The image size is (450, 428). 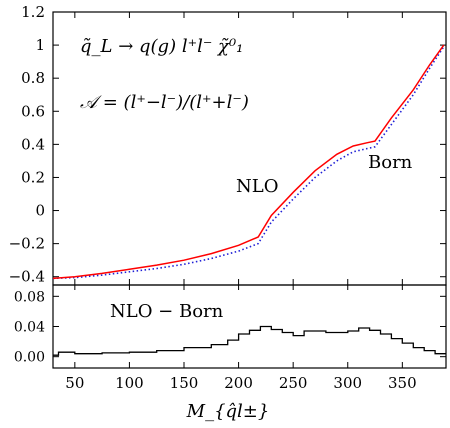 What do you see at coordinates (33, 144) in the screenshot?
I see `top-y-tick-label: 0.4` at bounding box center [33, 144].